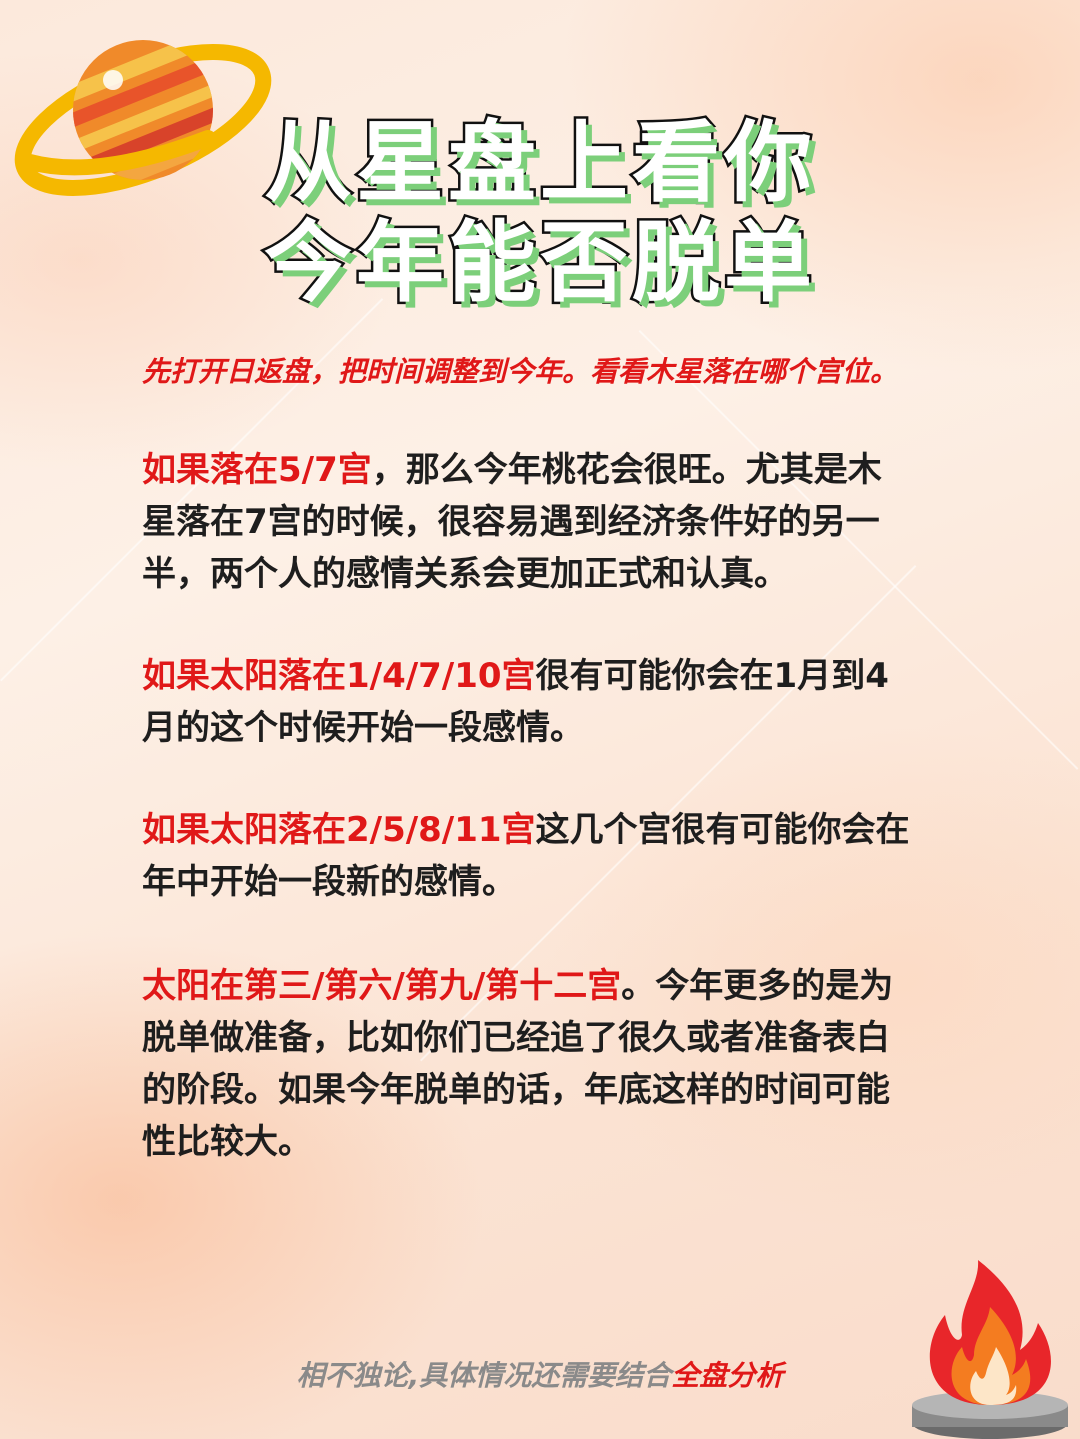 This screenshot has width=1080, height=1439. Describe the element at coordinates (538, 263) in the screenshot. I see `title-line-2: 今年能否脱单` at that location.